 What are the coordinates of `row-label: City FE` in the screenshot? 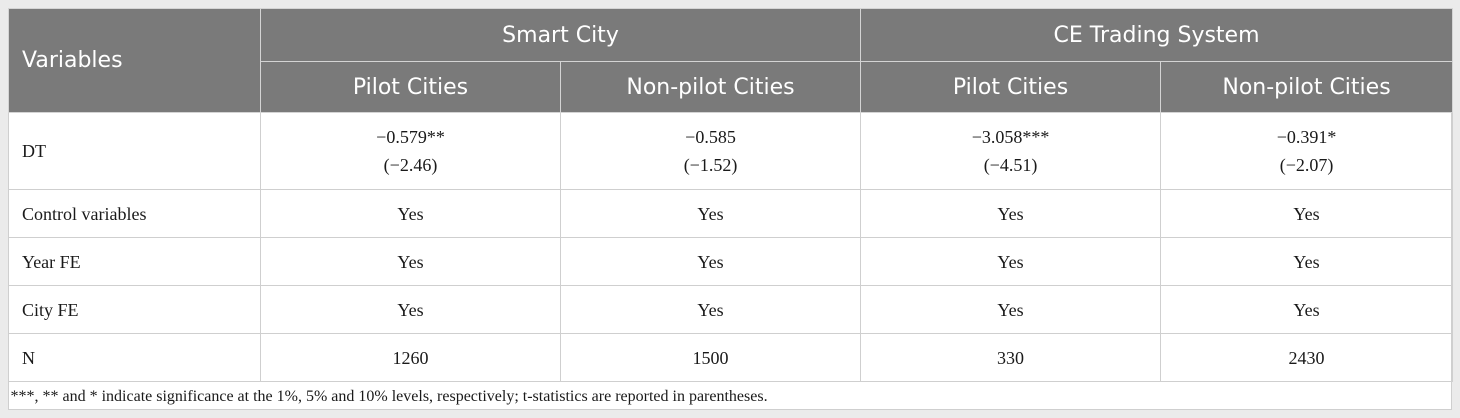 It's located at (134, 309).